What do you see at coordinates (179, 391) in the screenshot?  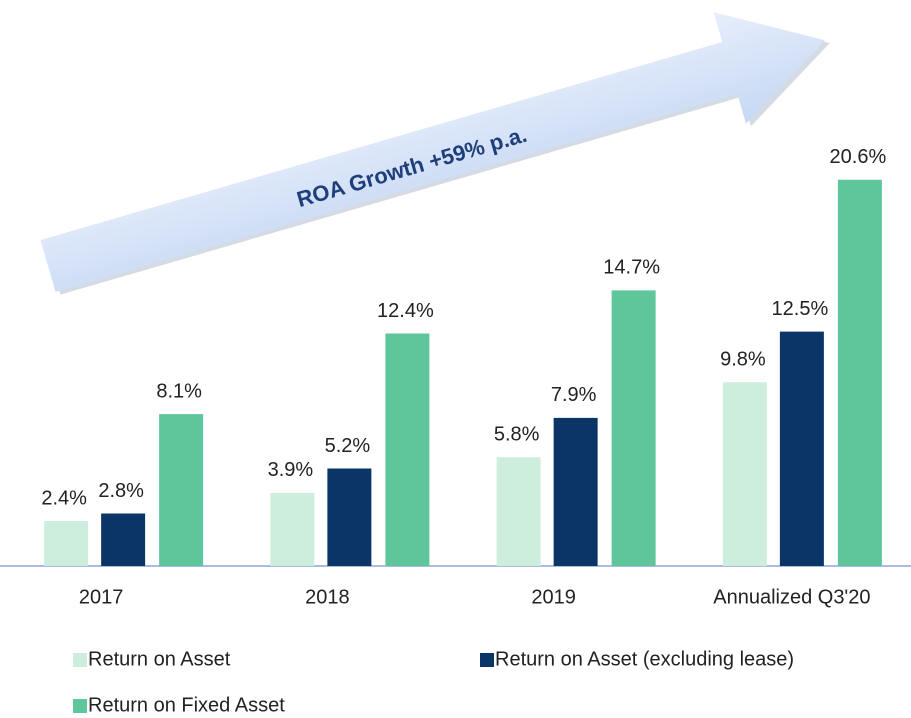 I see `value-label: 8.1%` at bounding box center [179, 391].